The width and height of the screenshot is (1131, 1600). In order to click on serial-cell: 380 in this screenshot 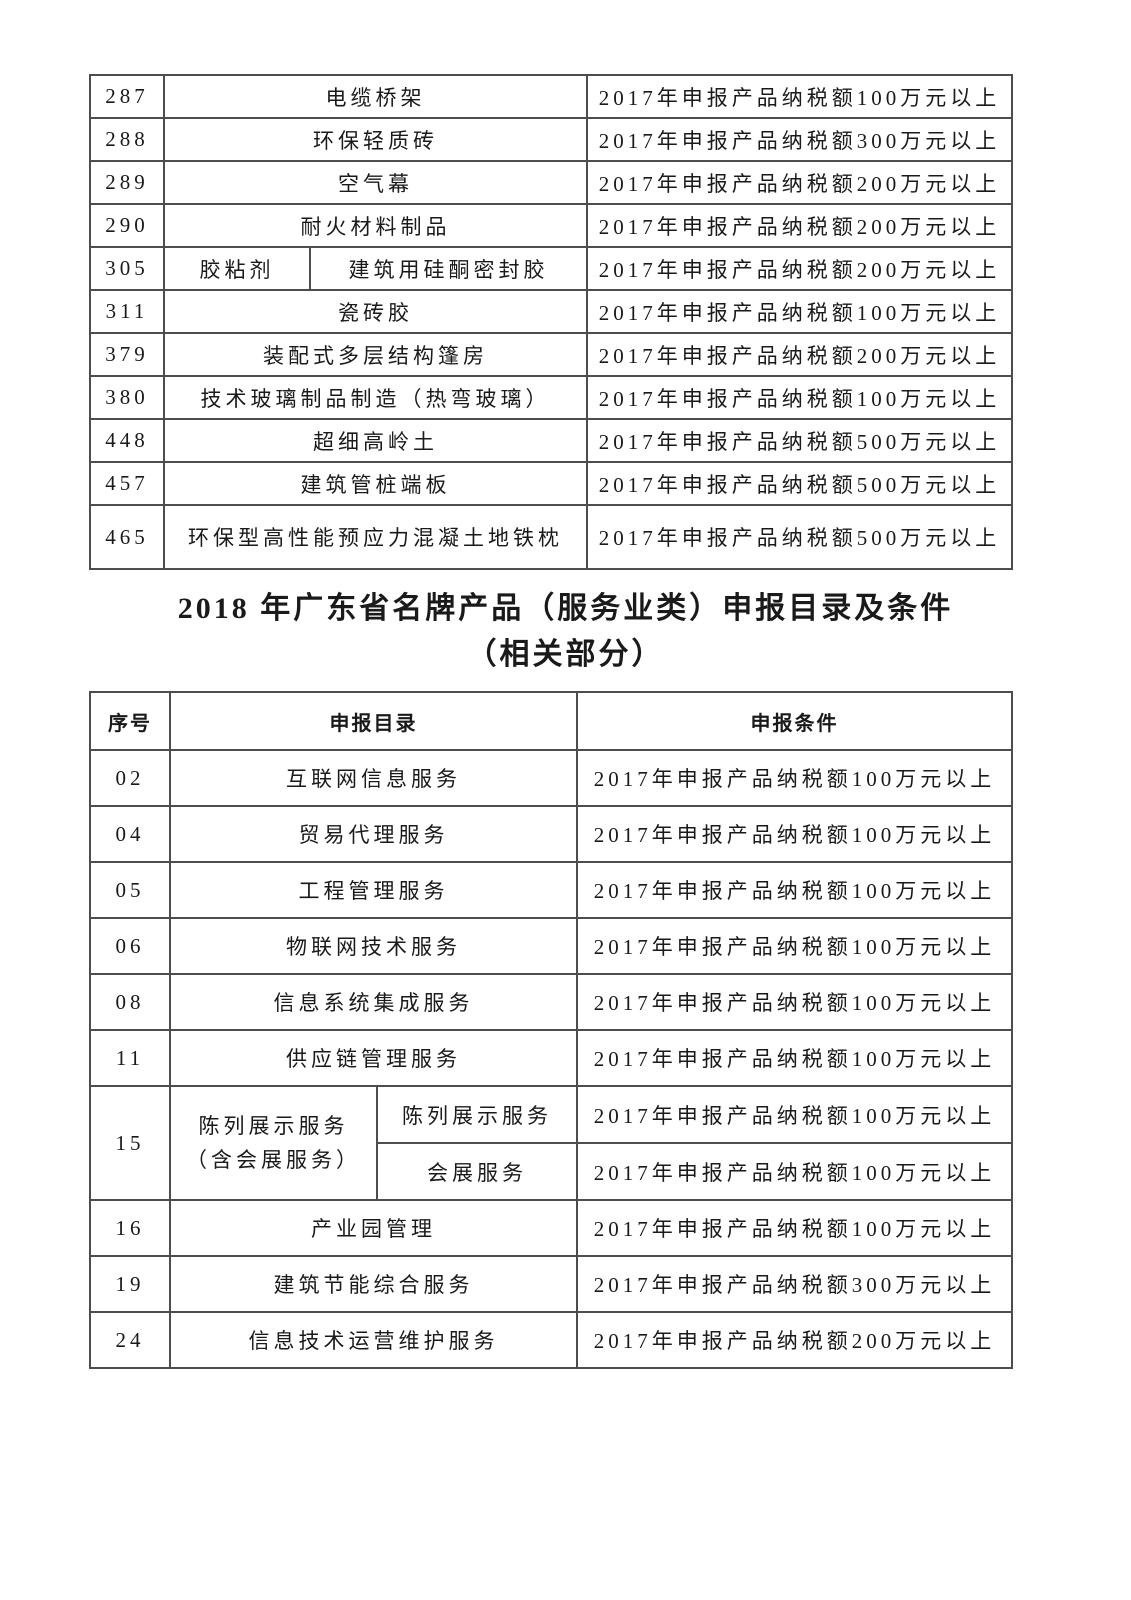, I will do `click(127, 397)`.